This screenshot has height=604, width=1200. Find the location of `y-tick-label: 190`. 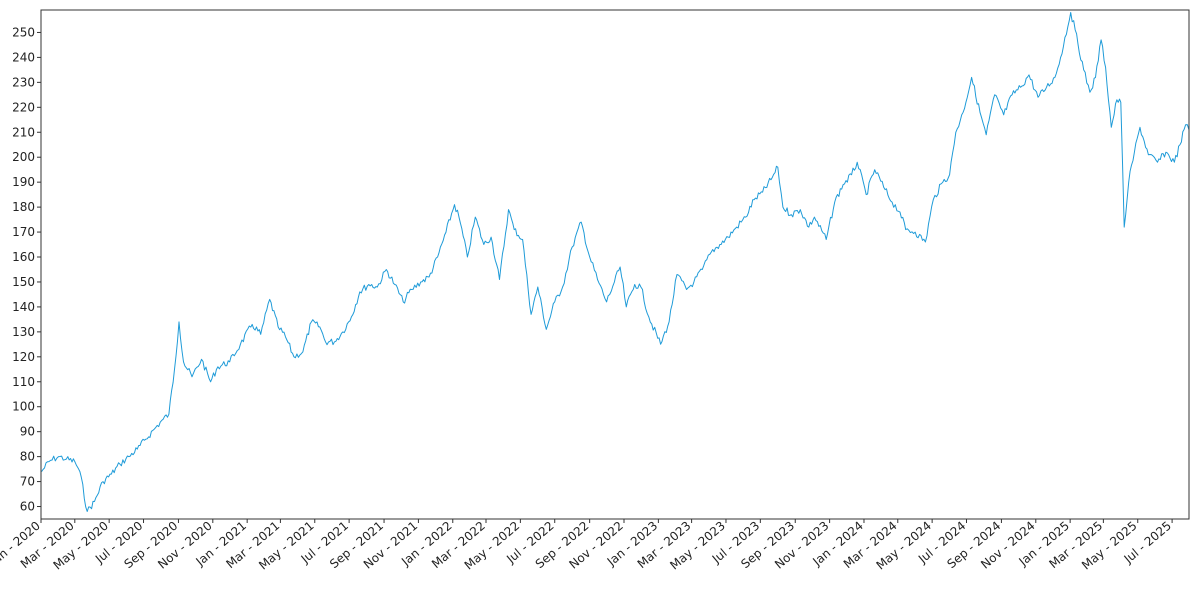

y-tick-label: 190 is located at coordinates (23, 182).